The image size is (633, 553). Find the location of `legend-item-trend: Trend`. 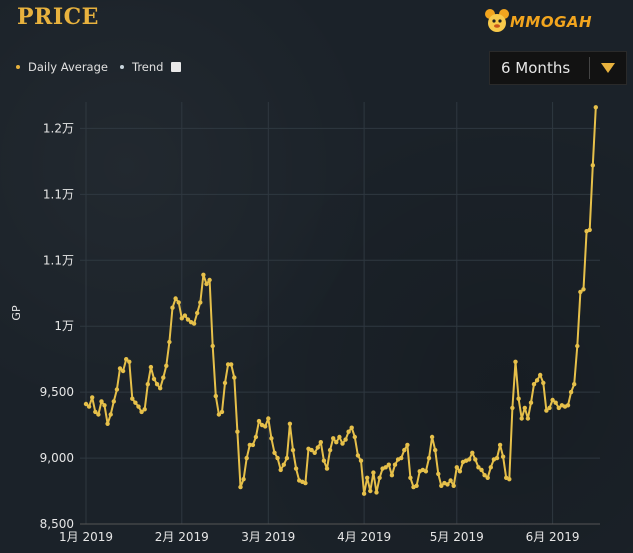

legend-item-trend: Trend is located at coordinates (141, 67).